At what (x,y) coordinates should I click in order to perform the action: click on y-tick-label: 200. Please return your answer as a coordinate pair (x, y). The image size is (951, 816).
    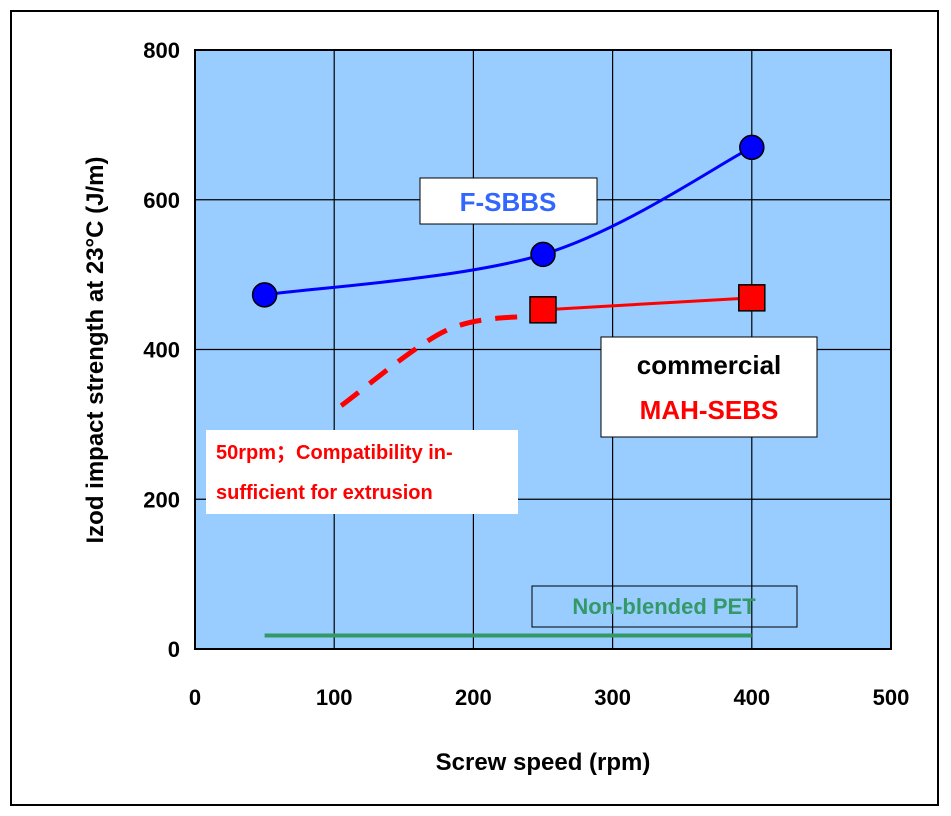
    Looking at the image, I should click on (161, 499).